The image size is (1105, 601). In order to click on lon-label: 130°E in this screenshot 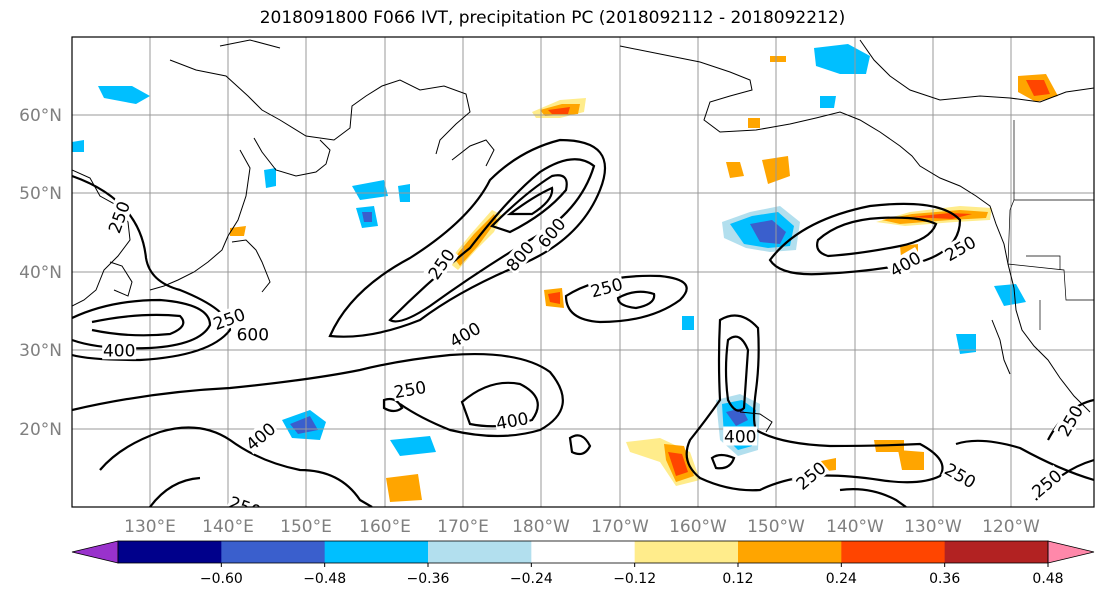, I will do `click(150, 527)`.